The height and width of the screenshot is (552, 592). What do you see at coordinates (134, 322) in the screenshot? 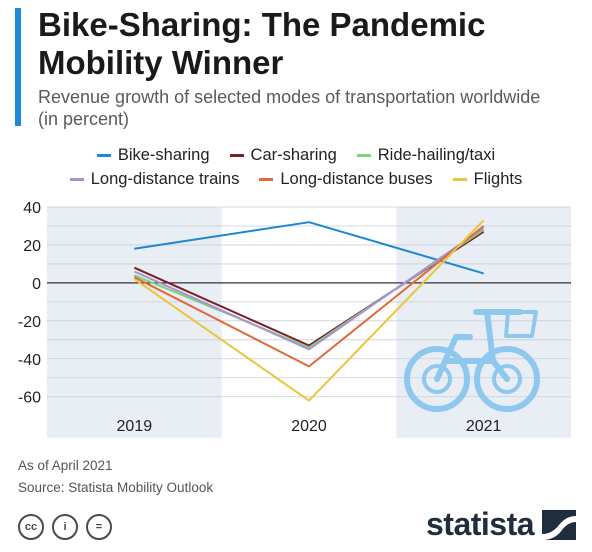
I see `category-band` at bounding box center [134, 322].